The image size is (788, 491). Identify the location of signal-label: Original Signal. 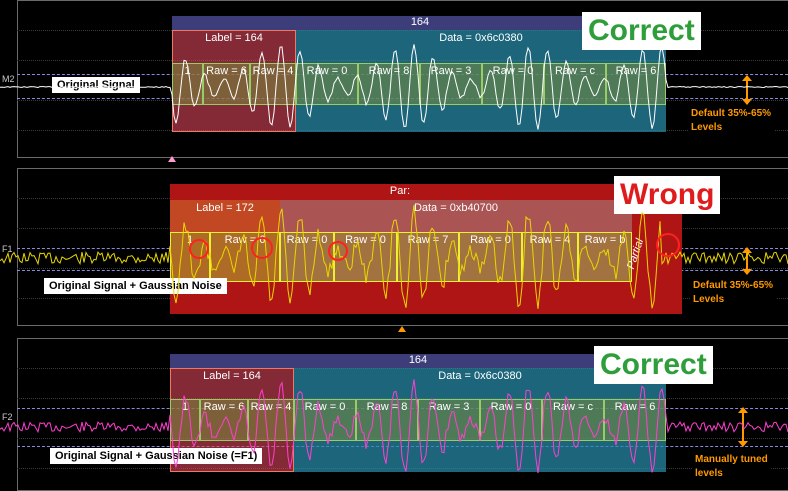
(96, 85).